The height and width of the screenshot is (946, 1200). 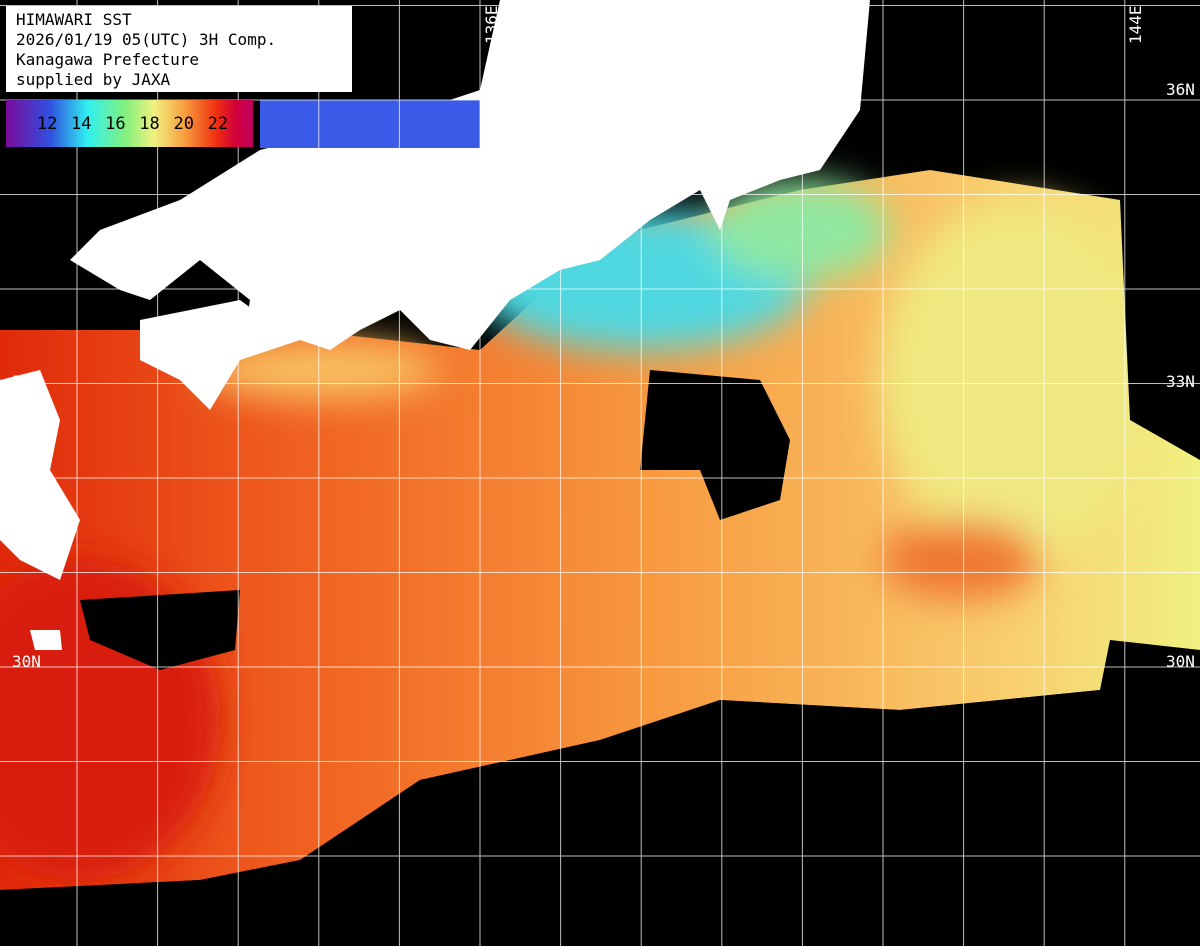 What do you see at coordinates (1135, 24) in the screenshot?
I see `lon-label-144e: 144E` at bounding box center [1135, 24].